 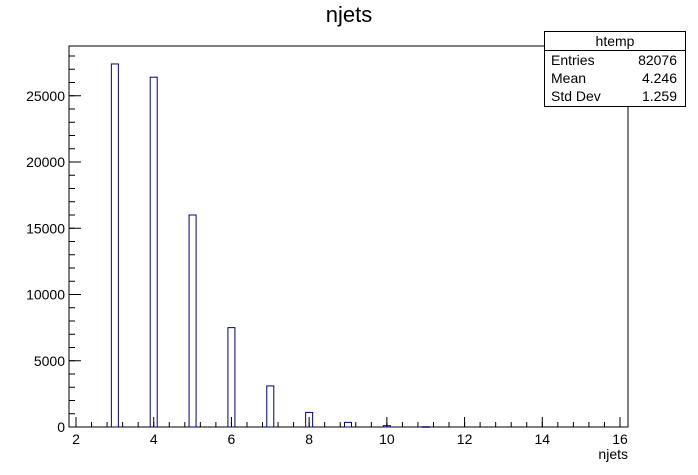 I want to click on y-tick-label: 10000, so click(x=45, y=295).